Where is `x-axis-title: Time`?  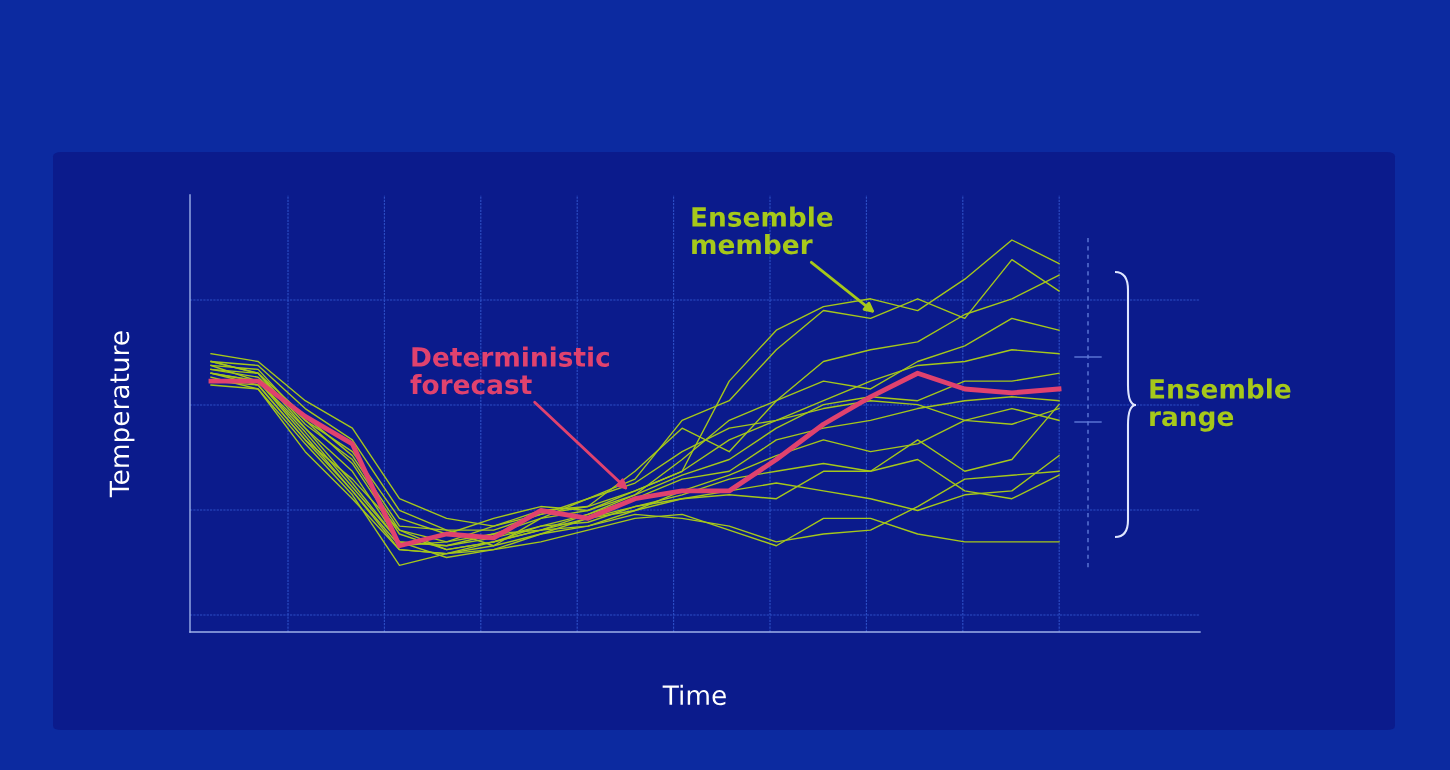 x-axis-title: Time is located at coordinates (694, 695).